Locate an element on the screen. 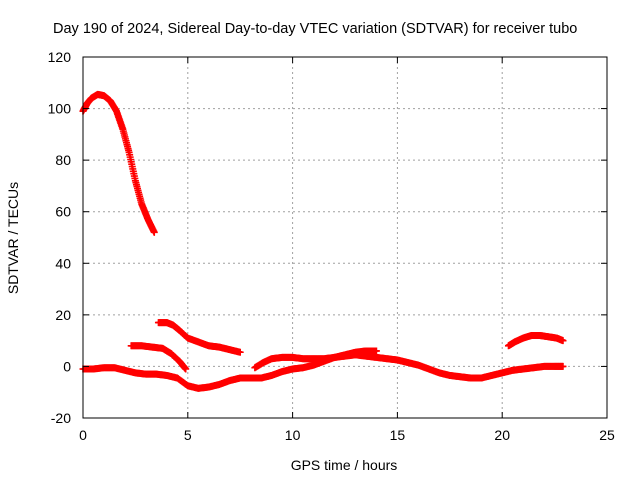  y-tick-label: 60 is located at coordinates (63, 212).